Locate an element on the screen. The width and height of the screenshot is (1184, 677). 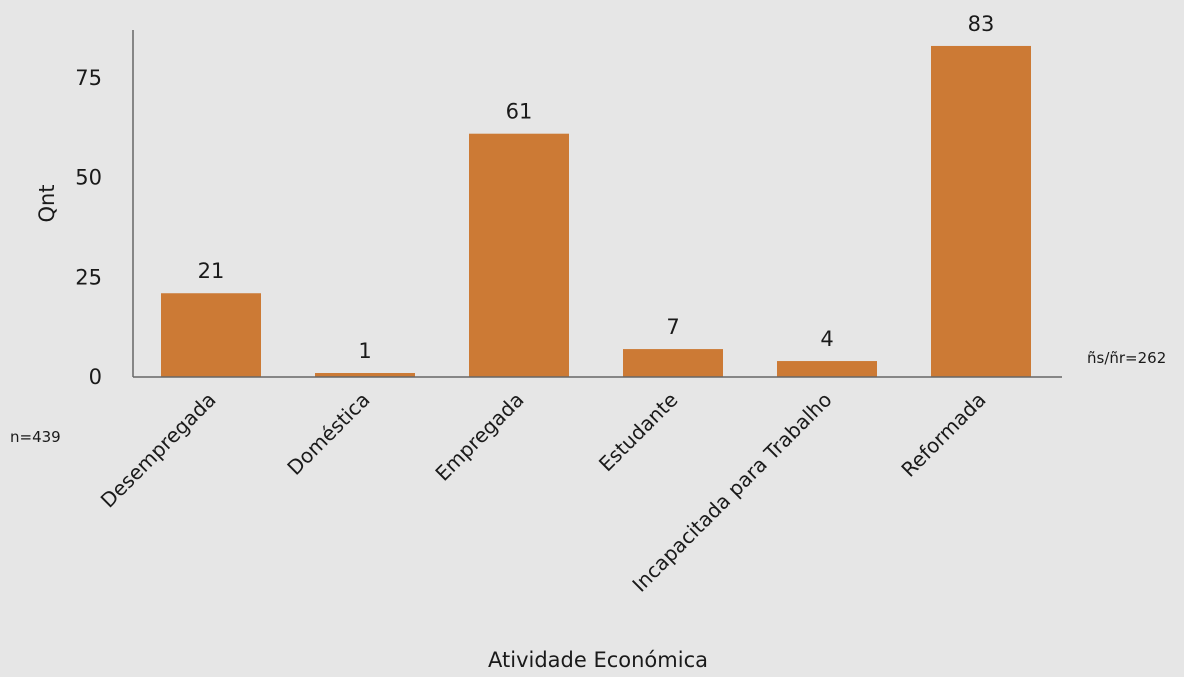
category-label: Reformada is located at coordinates (943, 435).